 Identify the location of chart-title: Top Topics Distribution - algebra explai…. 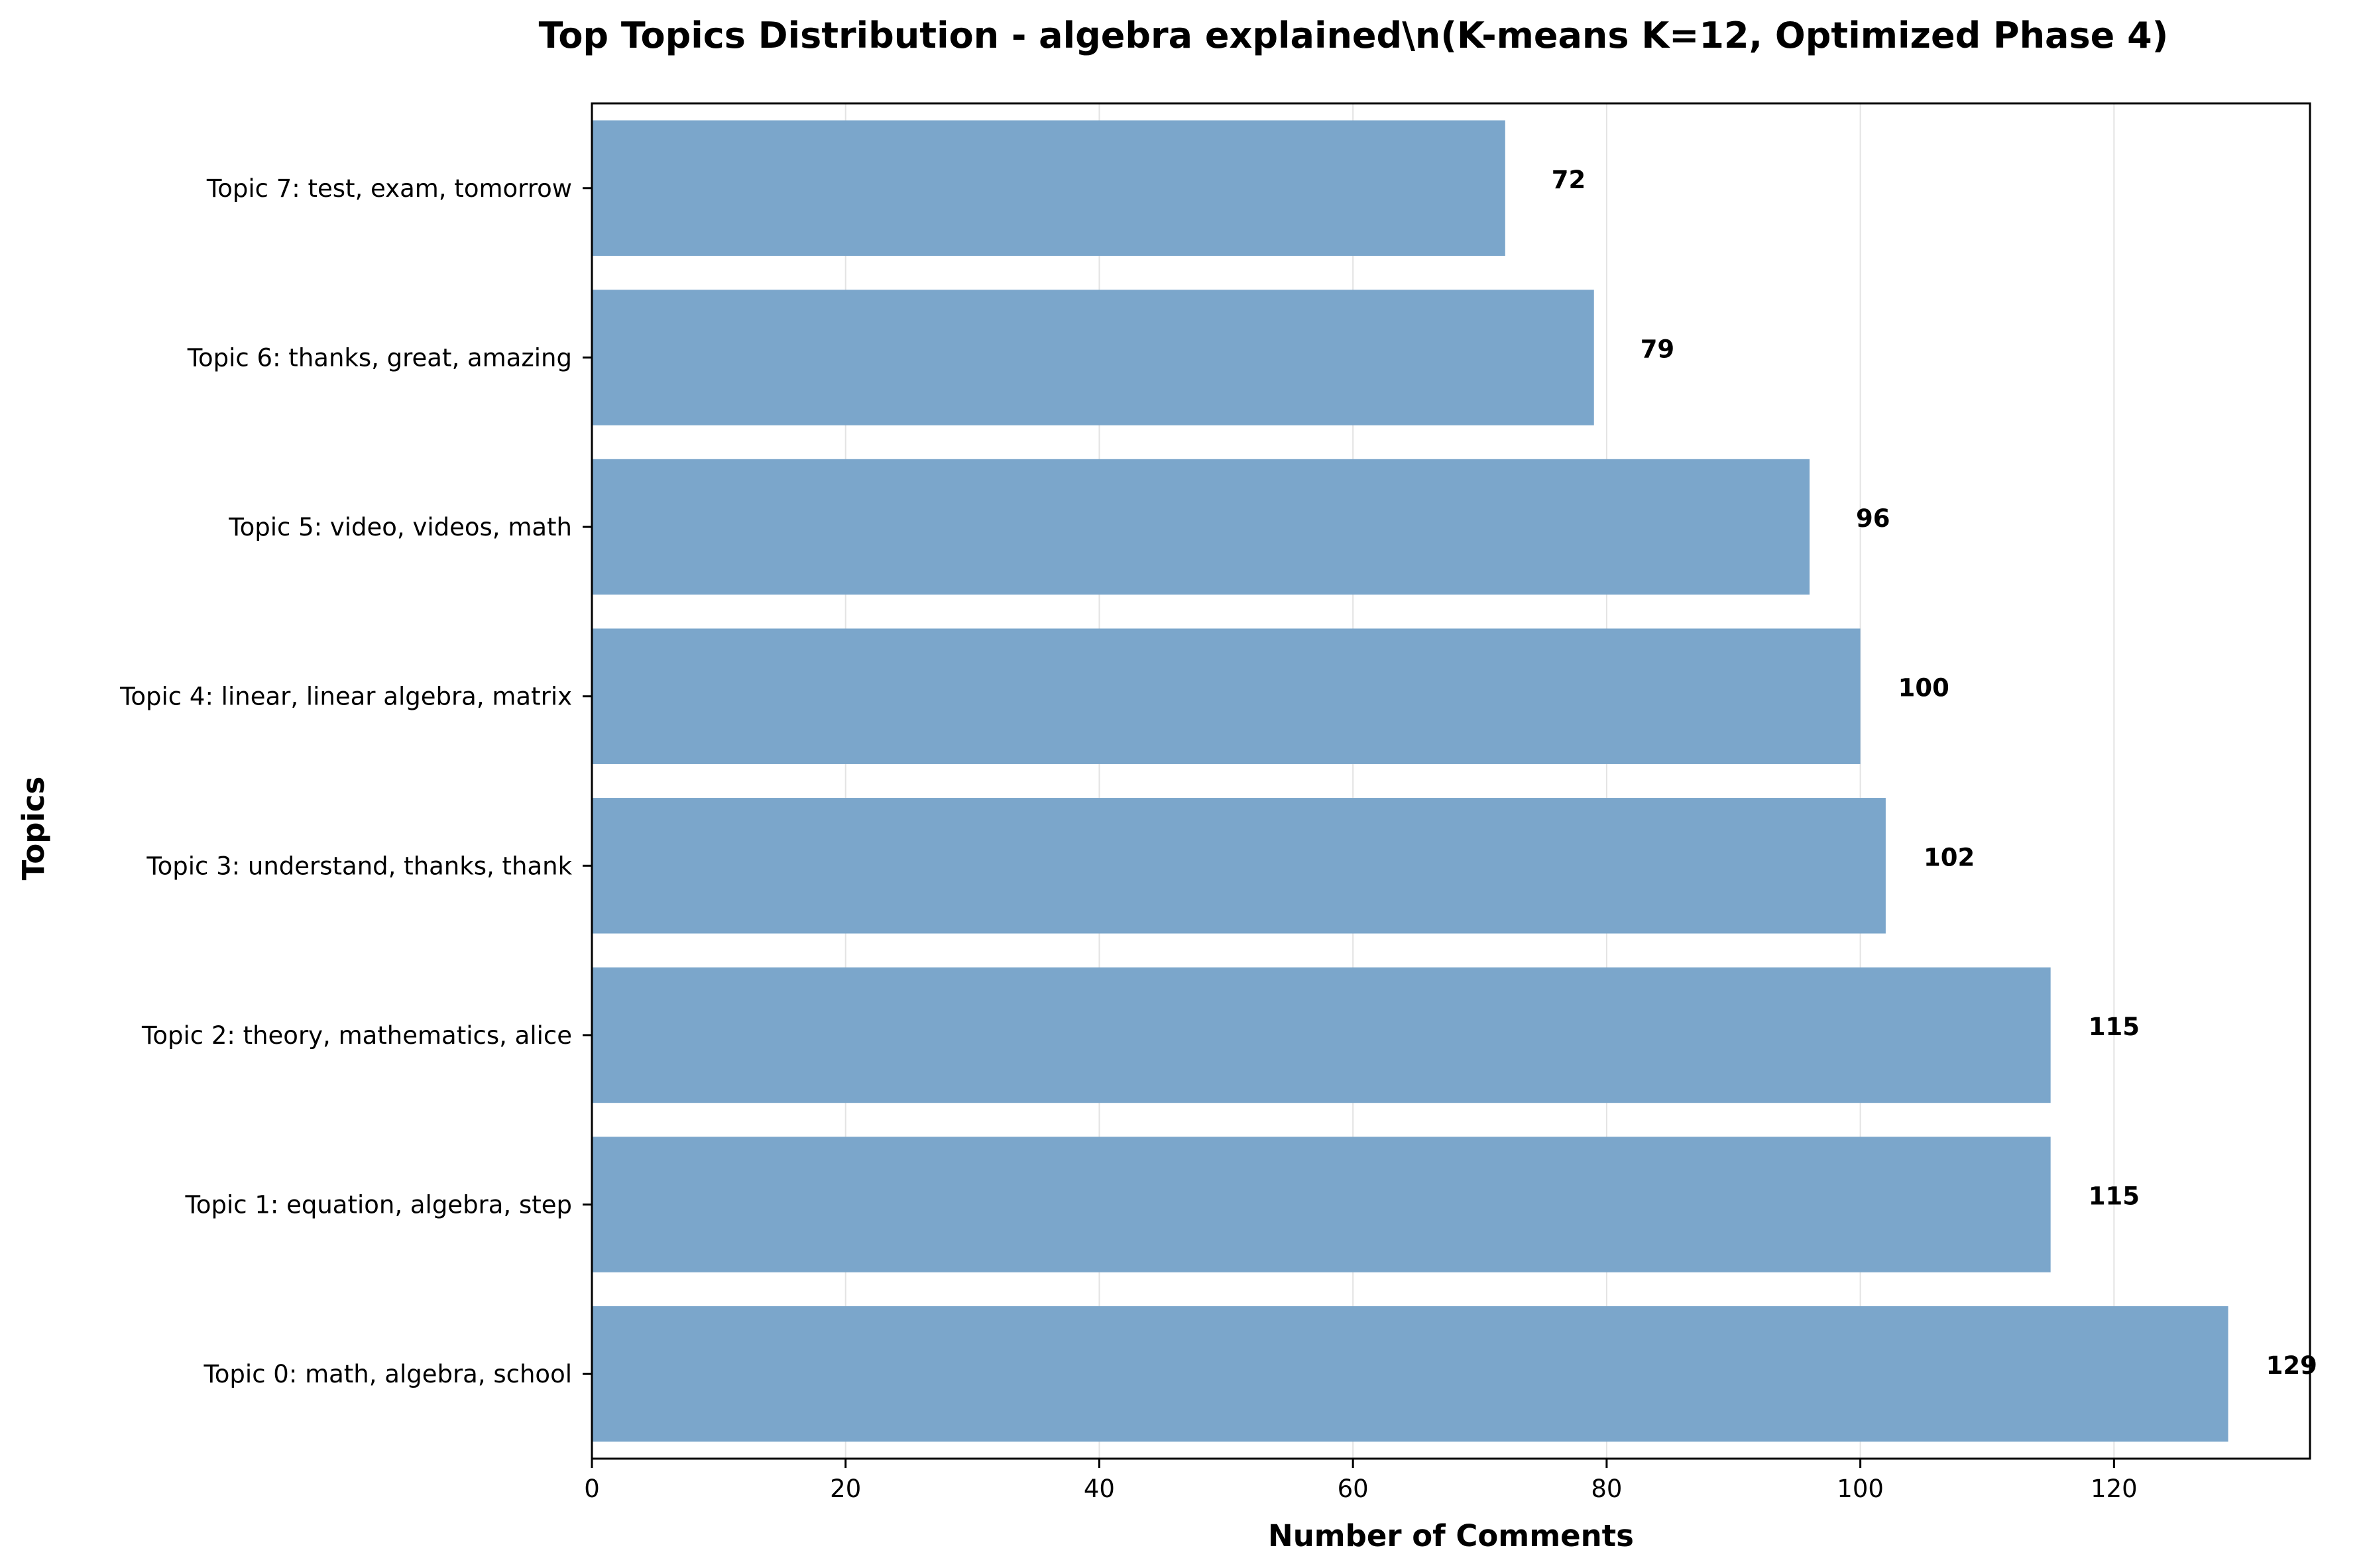
(1354, 35).